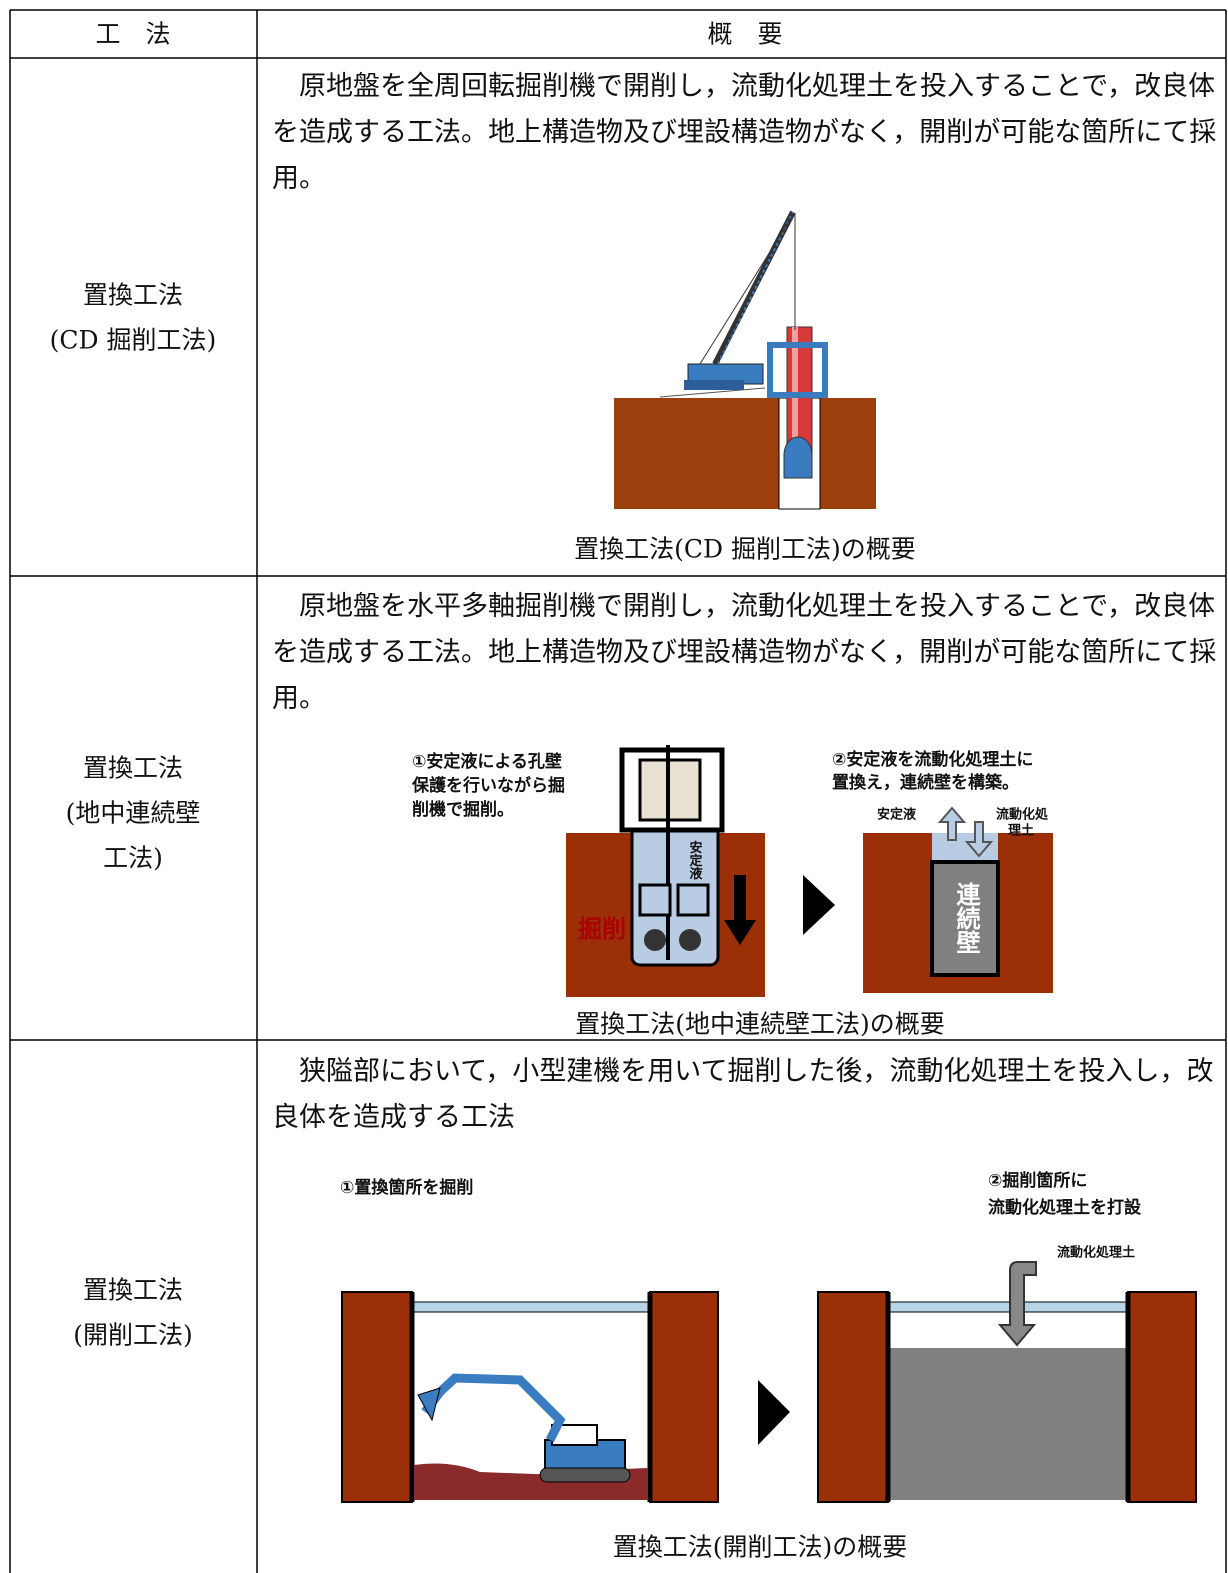  Describe the element at coordinates (1037, 1180) in the screenshot. I see `figure-label: ②掘削箇所に` at that location.